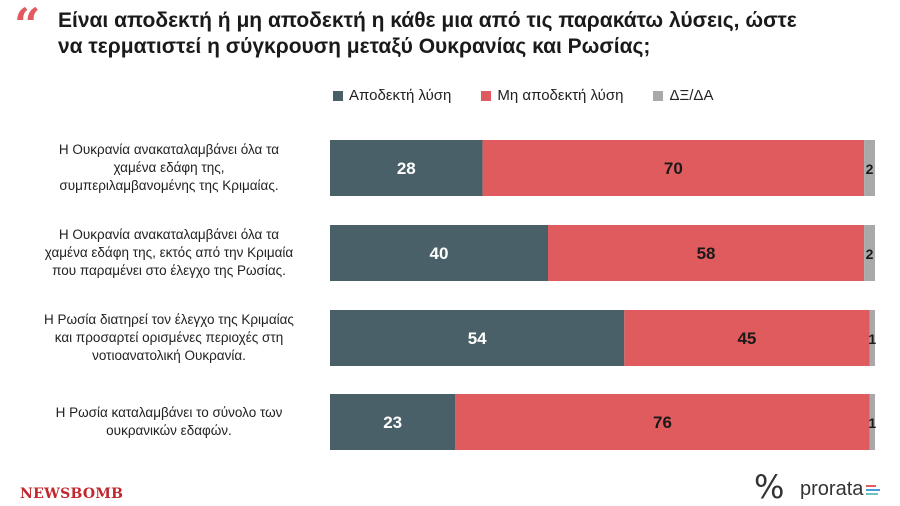 The image size is (900, 506). I want to click on category-label-line: και προσαρτεί ορισμένες περιοχές στη, so click(169, 337).